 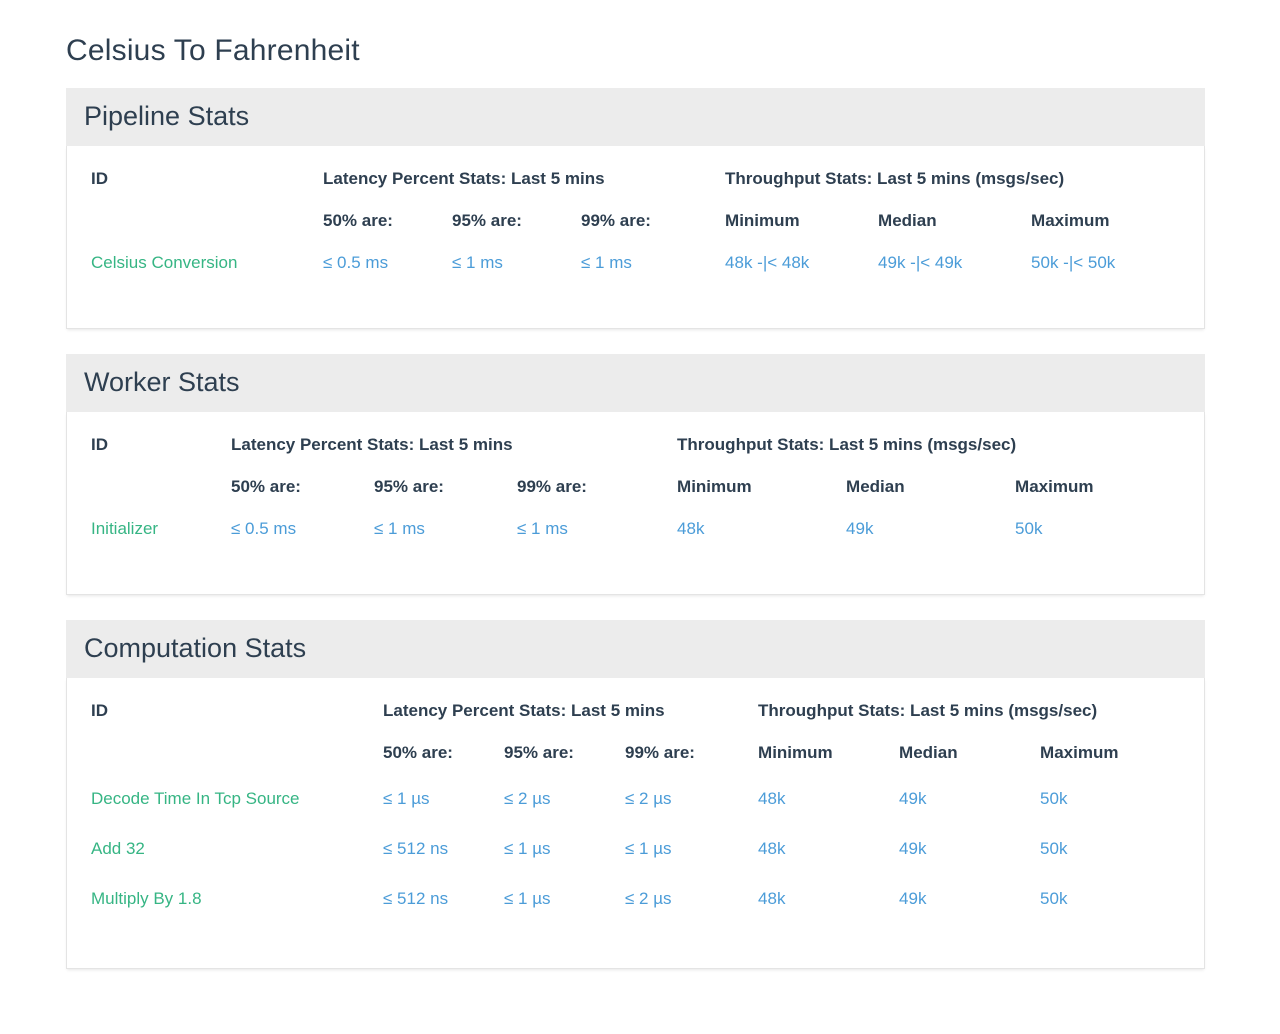 What do you see at coordinates (195, 648) in the screenshot?
I see `computation-stats-title: Computation Stats` at bounding box center [195, 648].